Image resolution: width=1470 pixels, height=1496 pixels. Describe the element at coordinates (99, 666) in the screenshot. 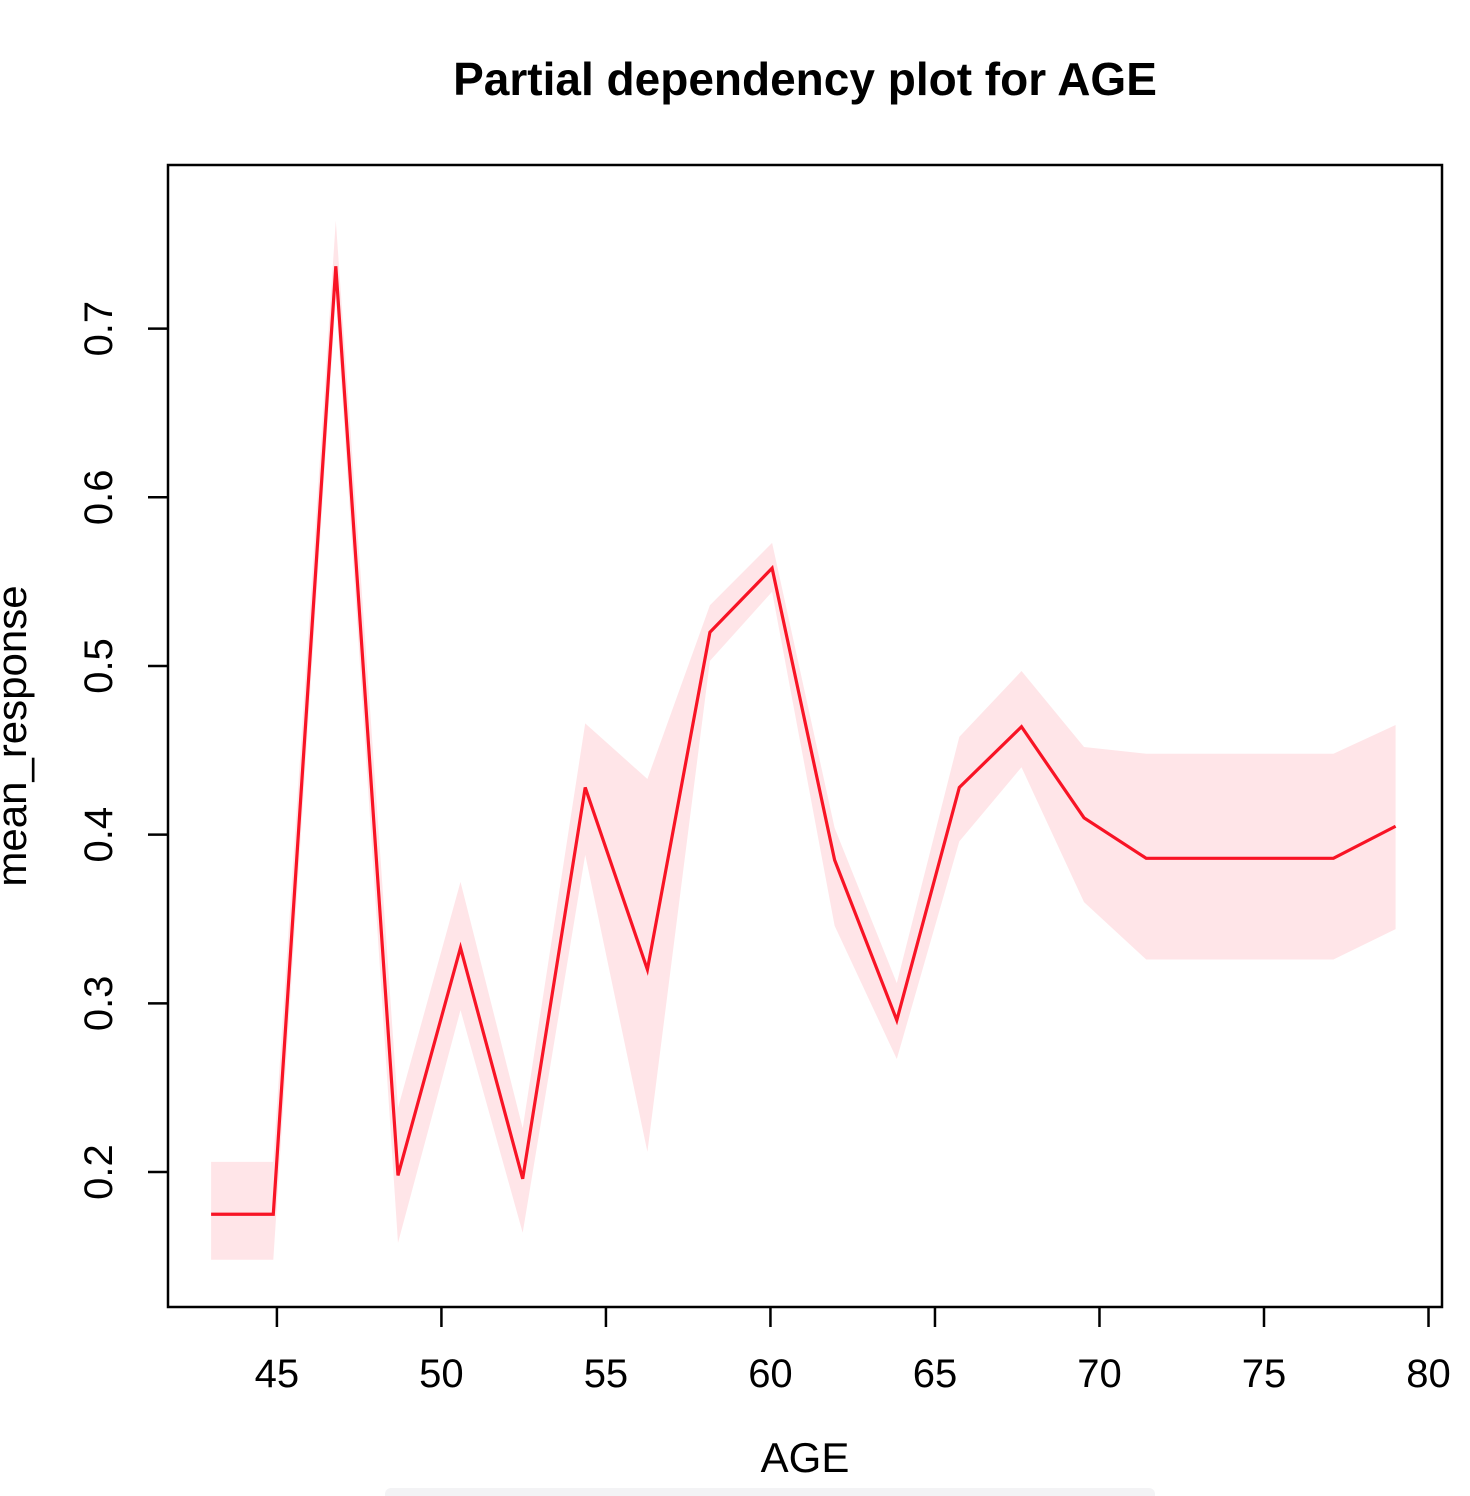

I see `y-tick-label: 0.5` at that location.